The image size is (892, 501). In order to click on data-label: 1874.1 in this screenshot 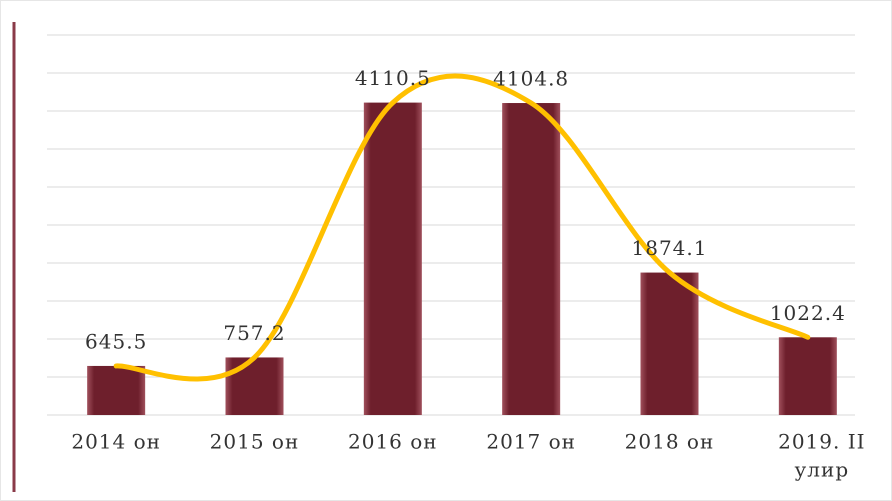, I will do `click(670, 248)`.